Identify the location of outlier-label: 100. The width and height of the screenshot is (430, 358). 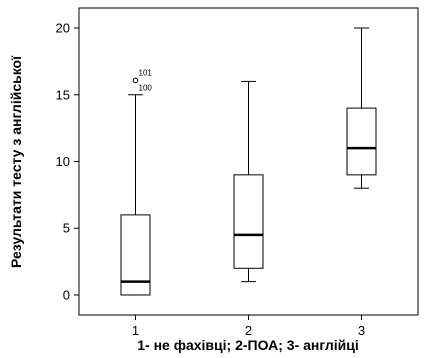
(146, 87).